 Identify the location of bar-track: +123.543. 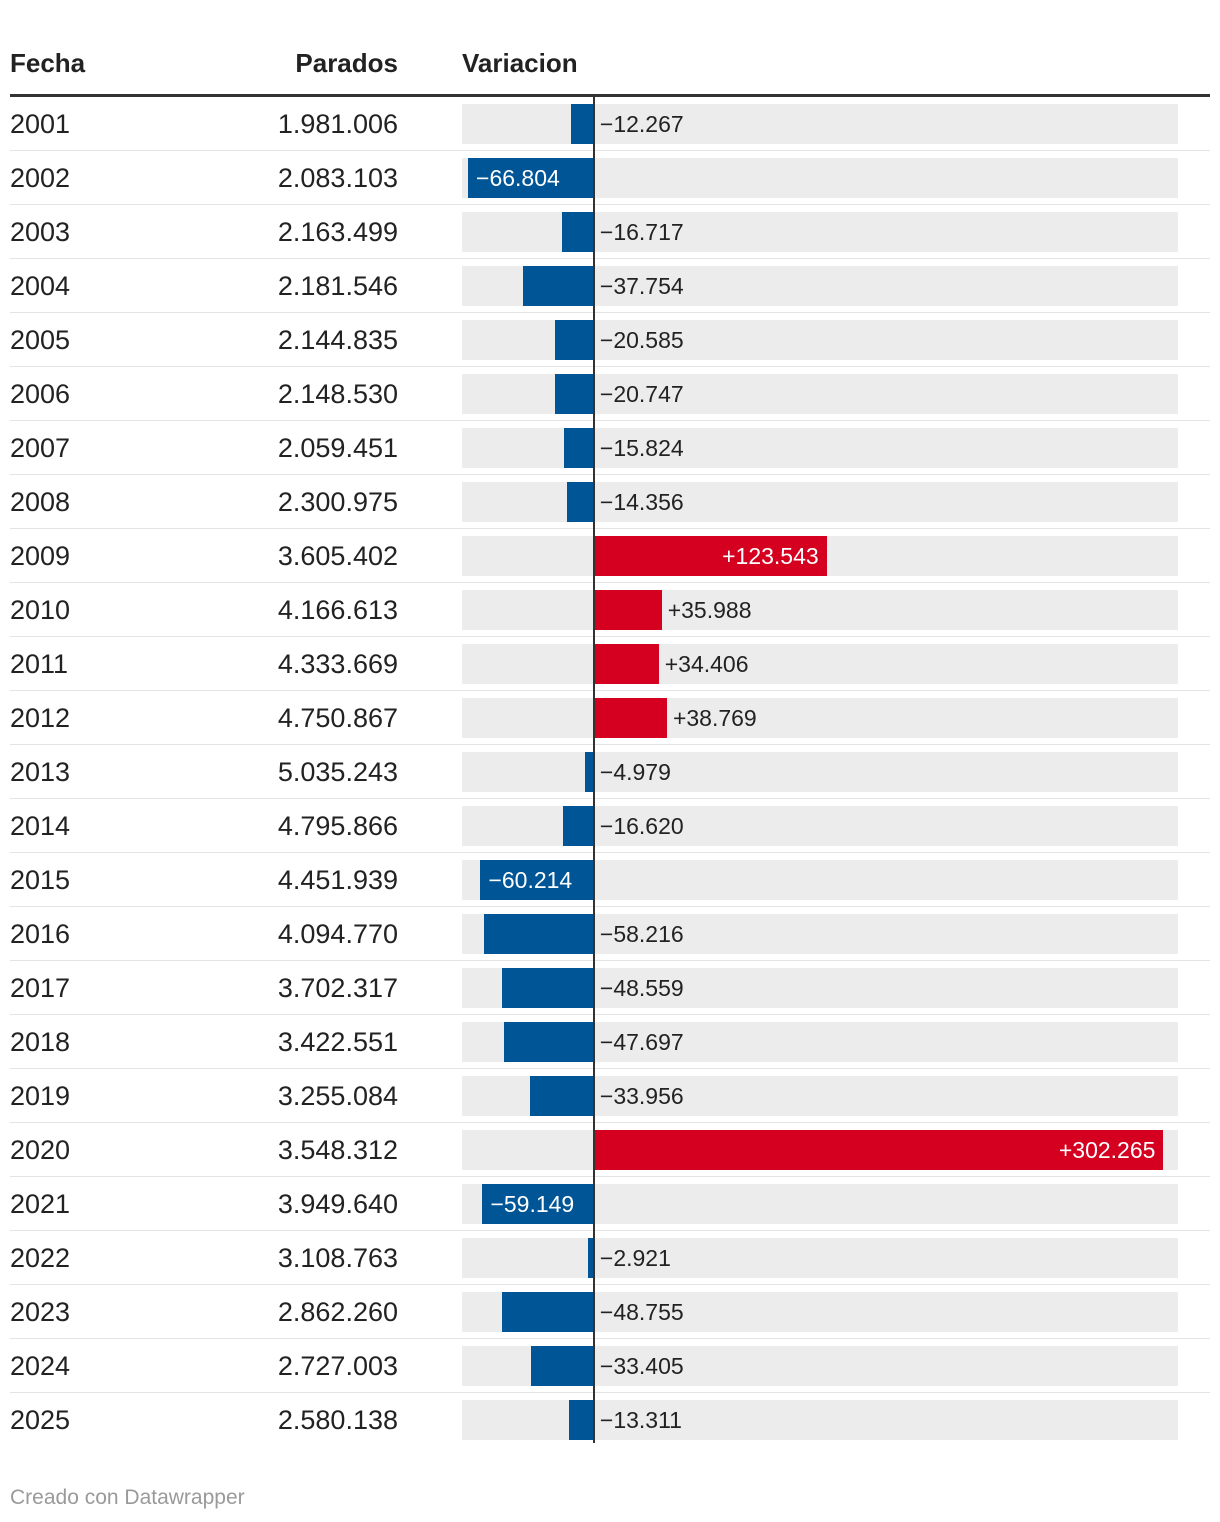
(820, 556).